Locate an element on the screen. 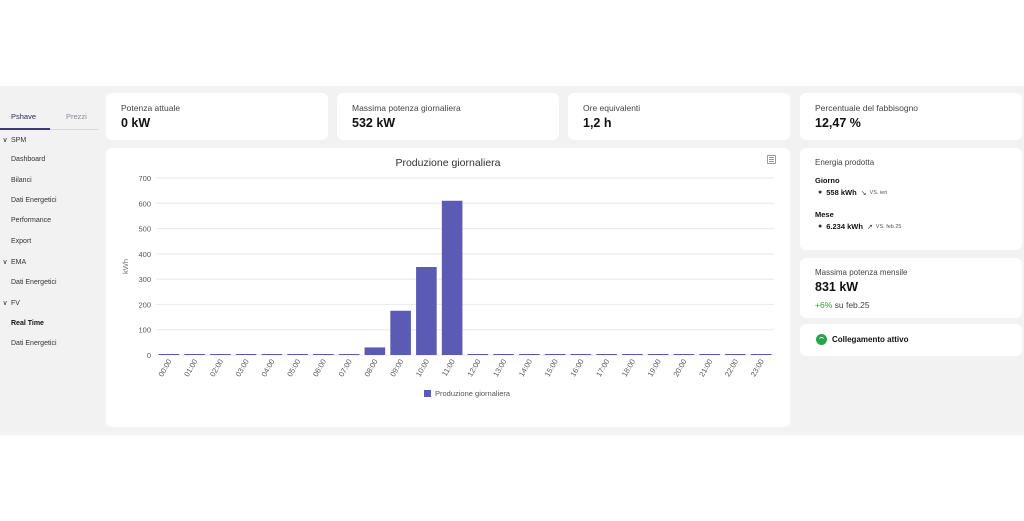 This screenshot has width=1024, height=521. nav-group-fv: ∨ FV is located at coordinates (10, 303).